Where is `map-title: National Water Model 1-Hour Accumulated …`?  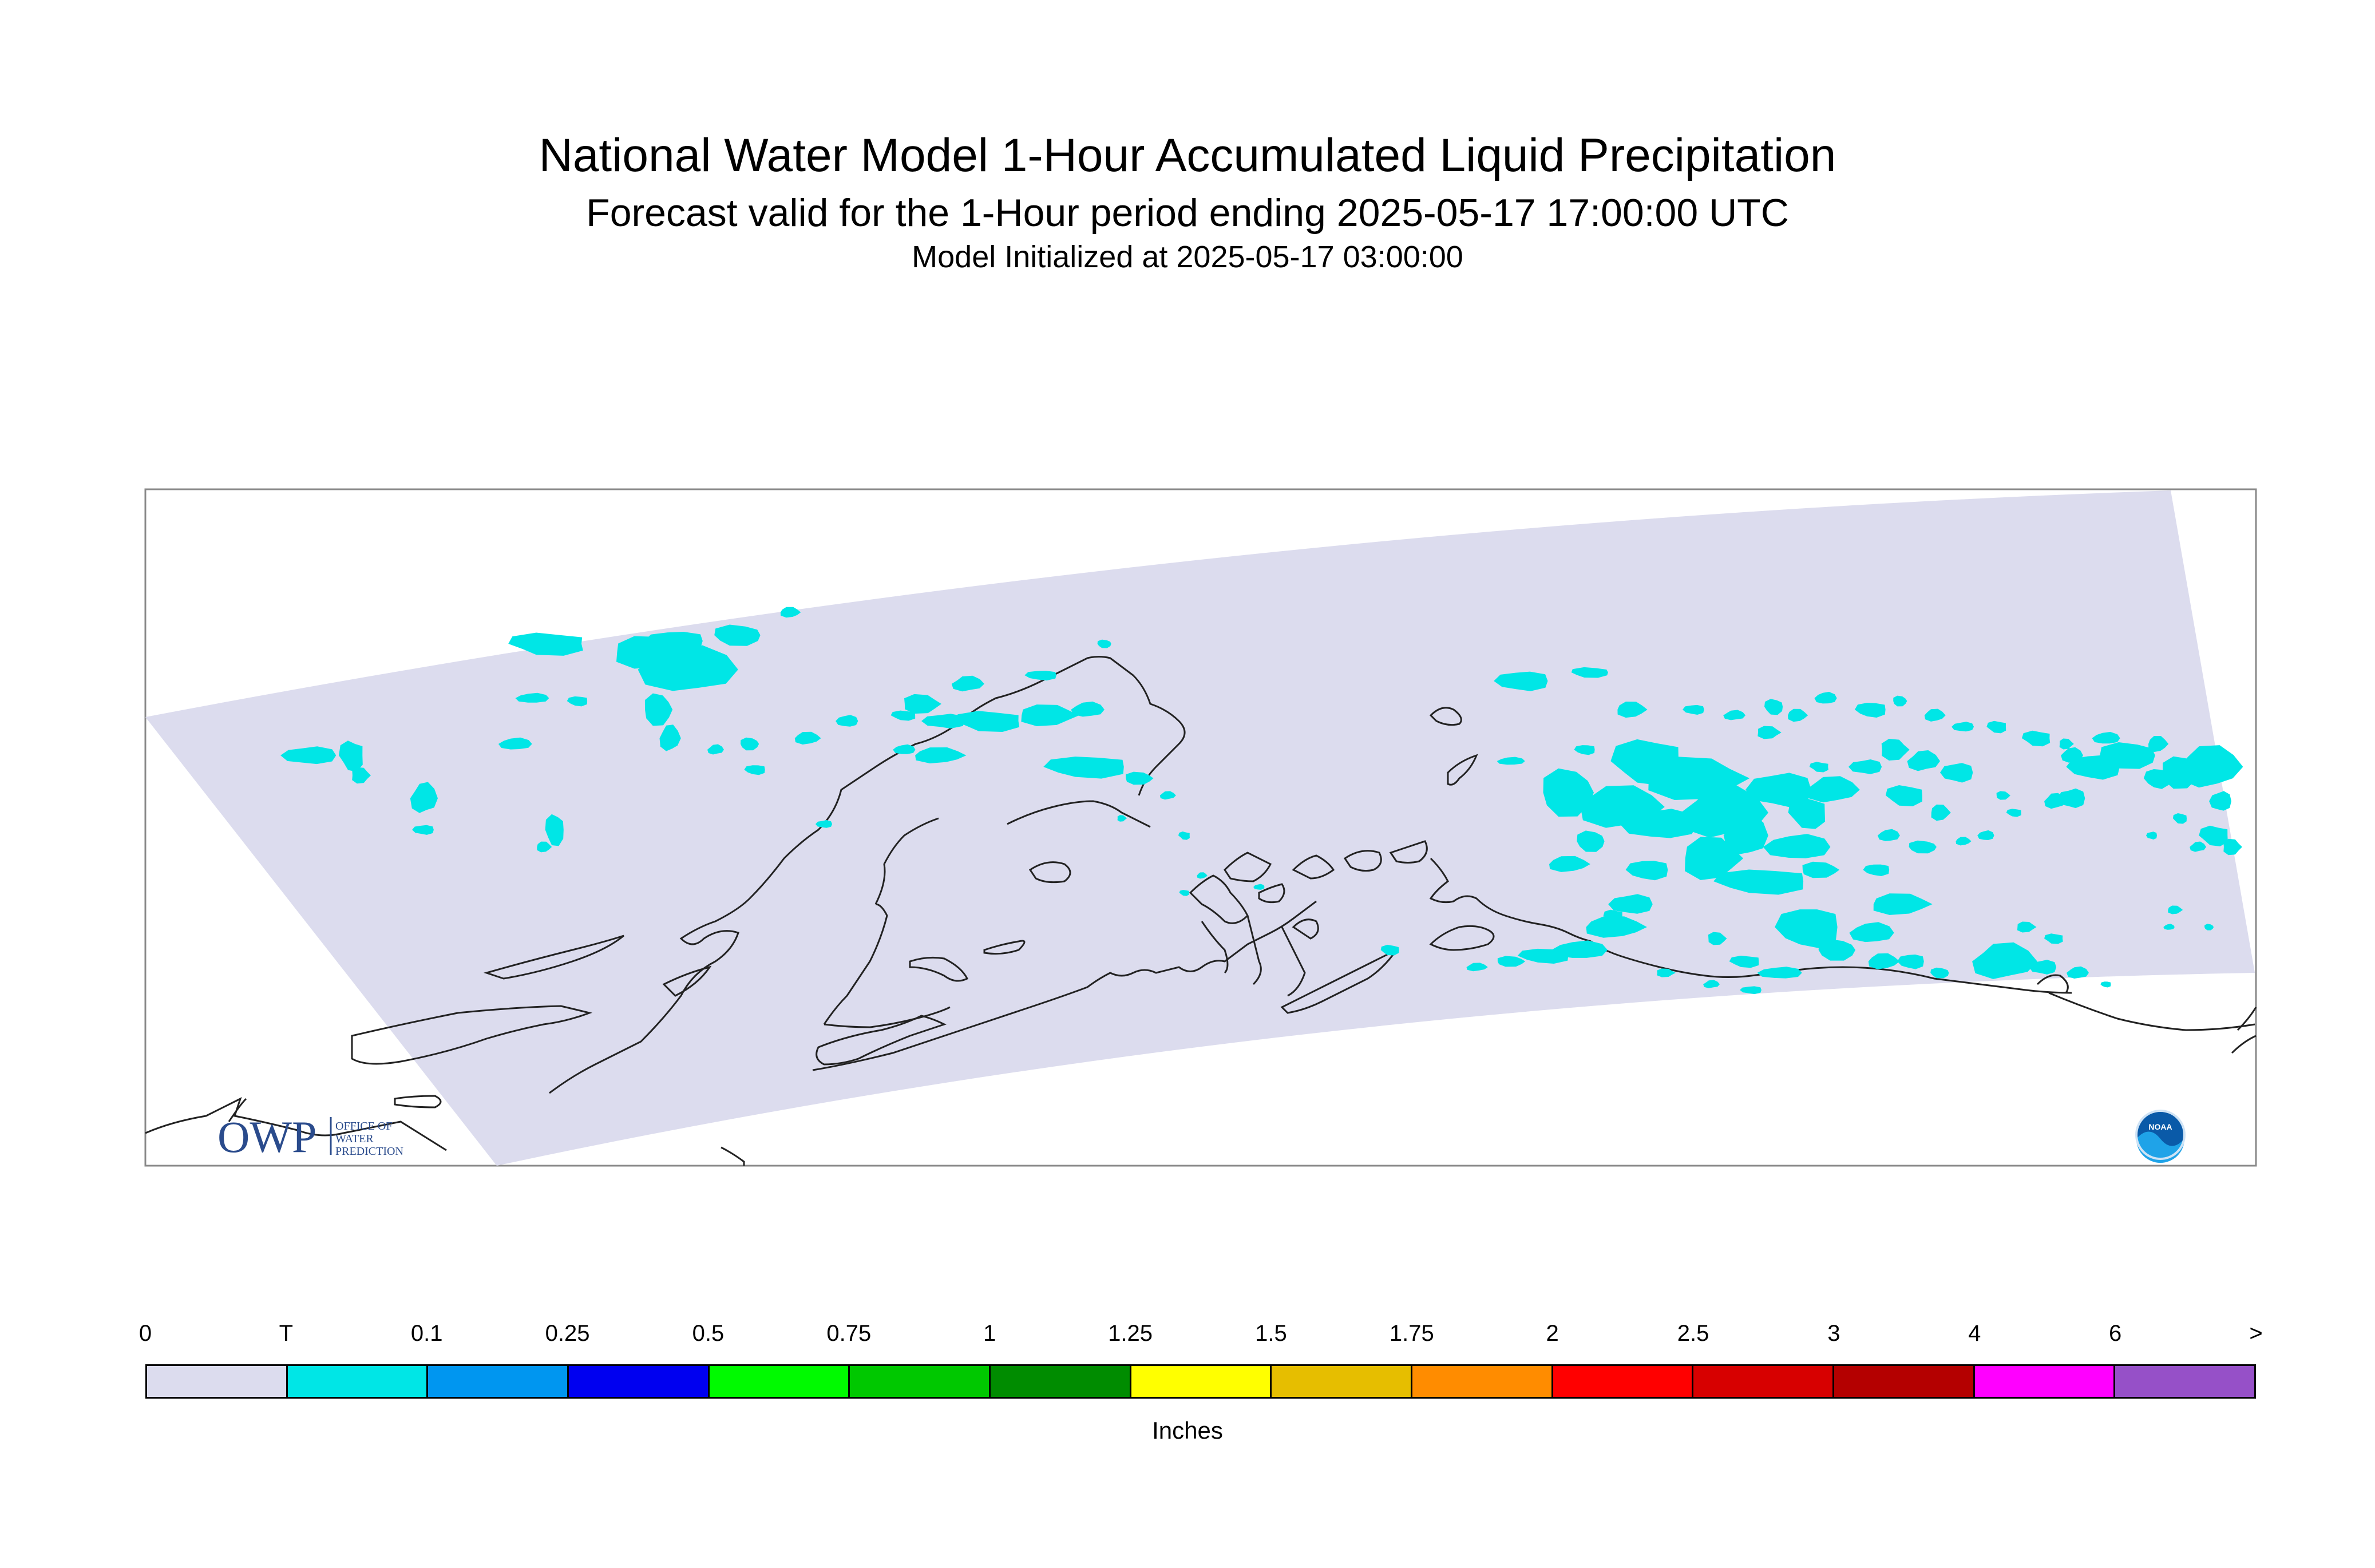 map-title: National Water Model 1-Hour Accumulated … is located at coordinates (1187, 155).